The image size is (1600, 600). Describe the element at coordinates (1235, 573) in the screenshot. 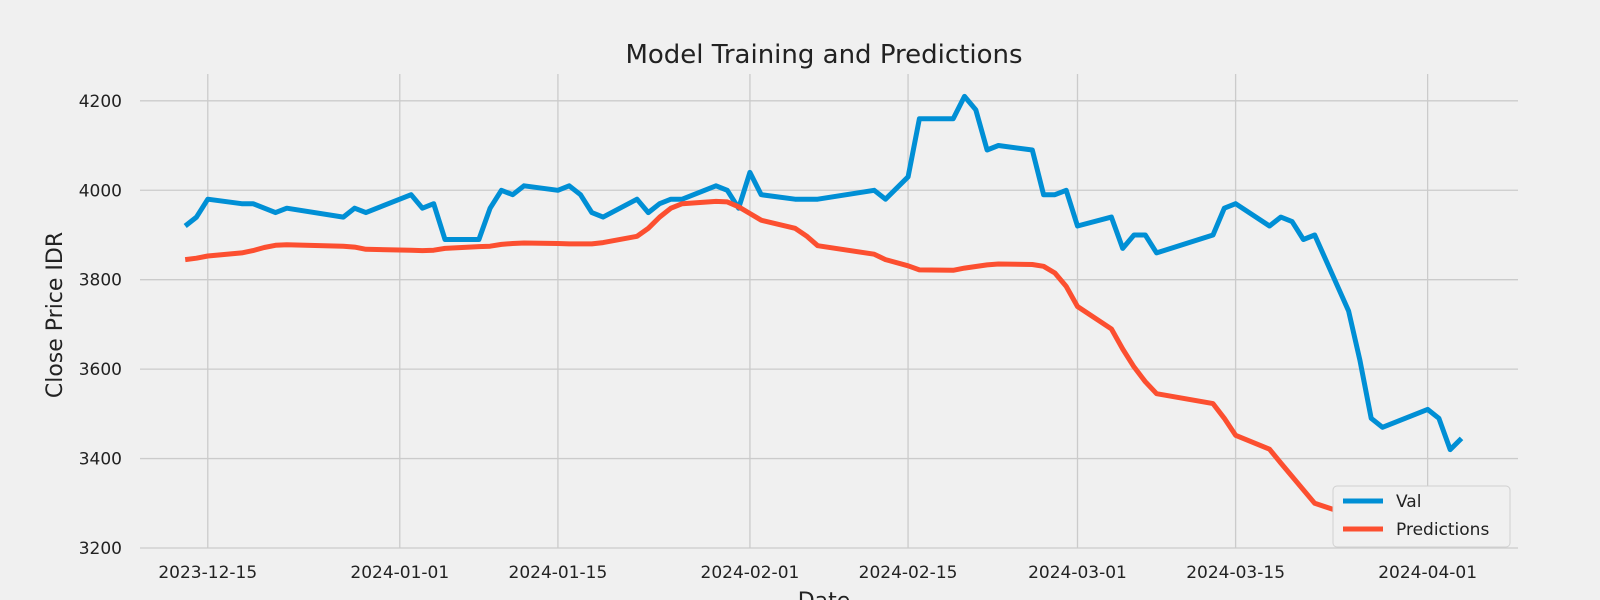

I see `x-tick-label: 2024-03-15` at that location.